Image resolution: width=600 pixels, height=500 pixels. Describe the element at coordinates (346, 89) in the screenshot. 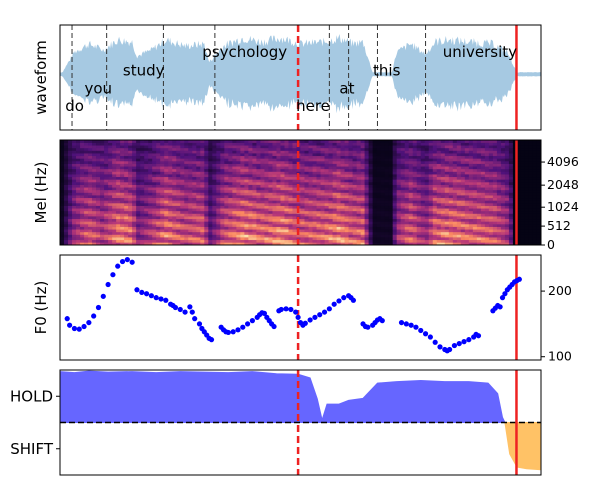

I see `word-label: at` at that location.